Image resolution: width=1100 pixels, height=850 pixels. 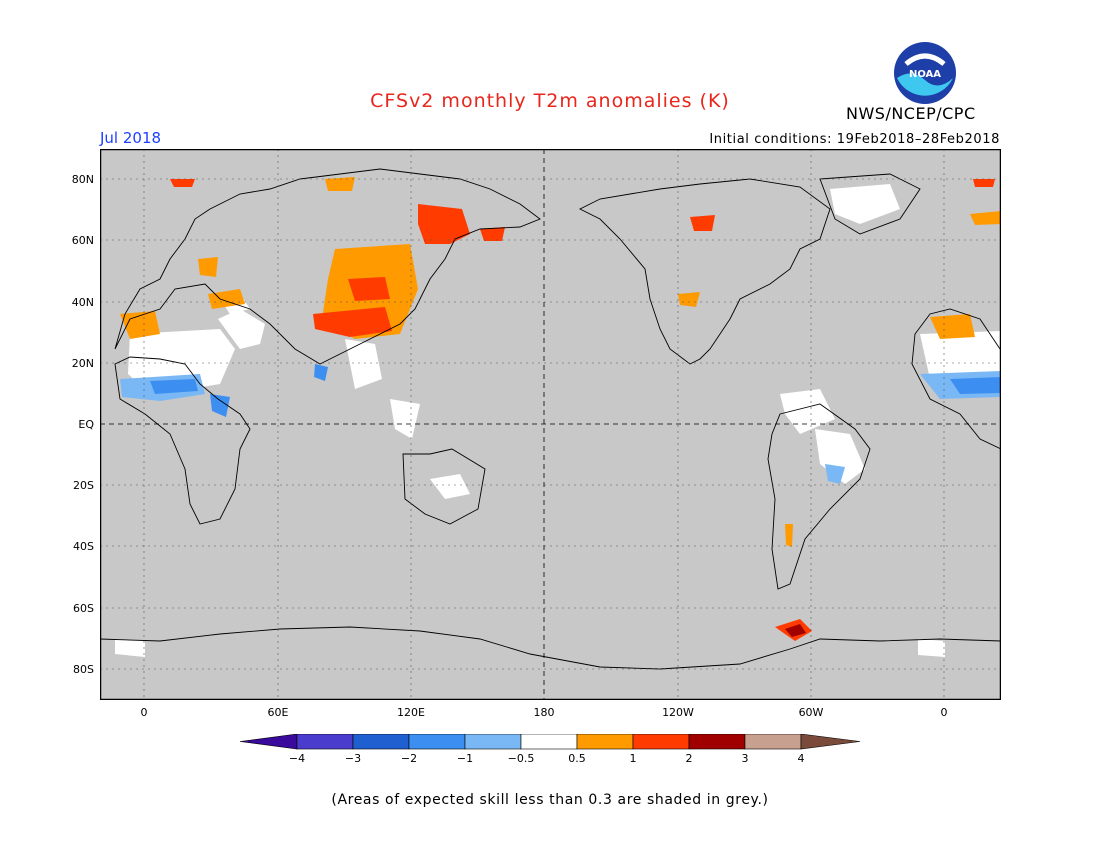 I want to click on colorbar-label: −3, so click(x=353, y=758).